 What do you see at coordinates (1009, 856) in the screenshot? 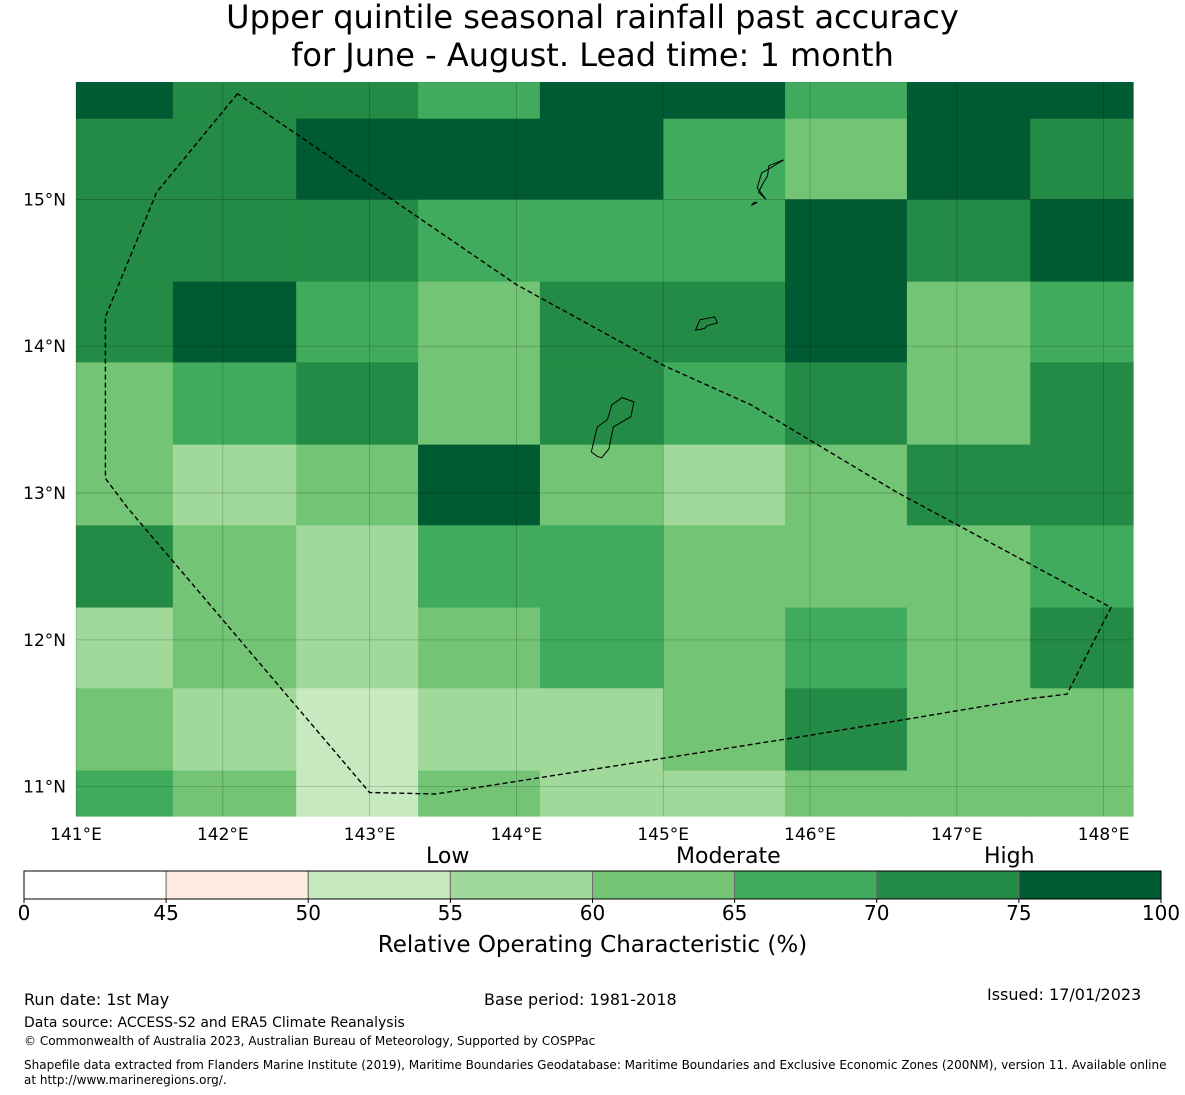
I see `category-high-label: High` at bounding box center [1009, 856].